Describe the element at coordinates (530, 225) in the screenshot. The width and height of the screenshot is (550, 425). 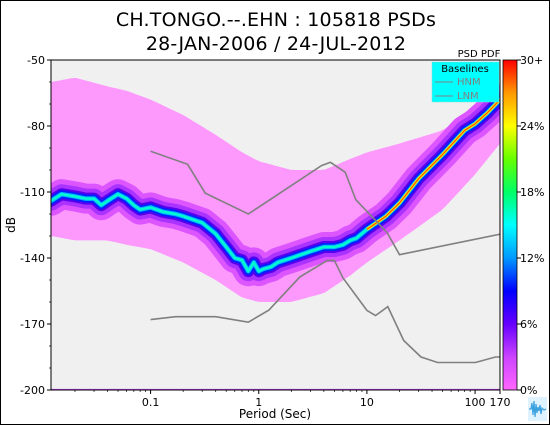
I see `colorbar-ticks: 0% 6% 12% 18% 24% 30+` at that location.